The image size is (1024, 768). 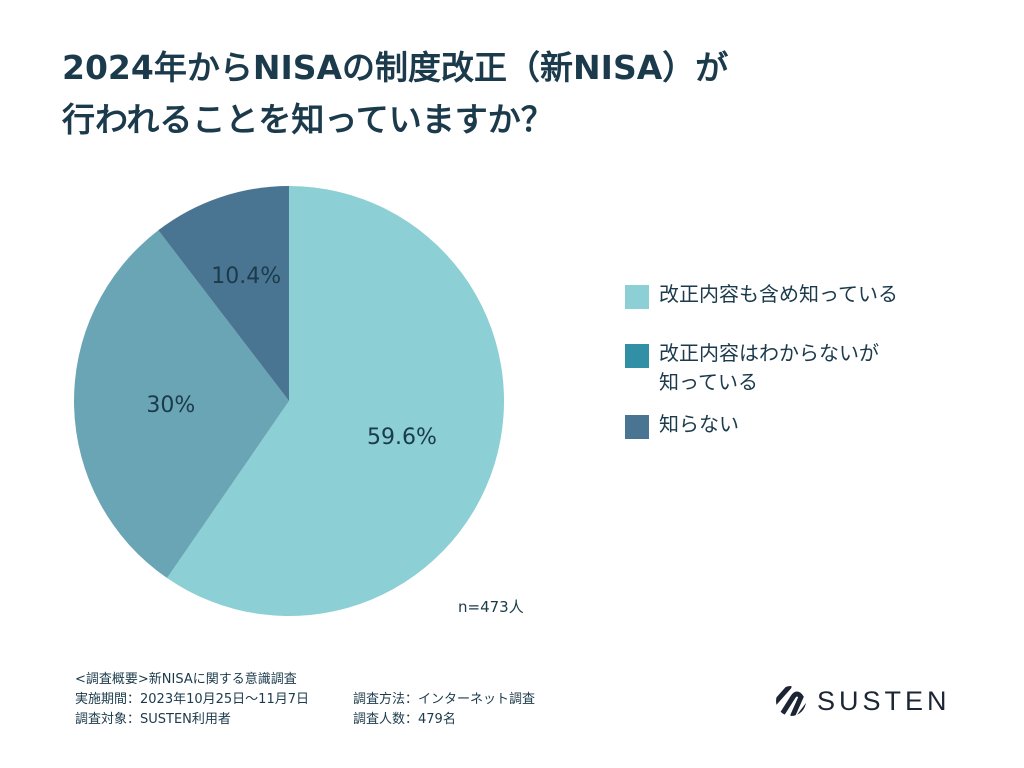 What do you see at coordinates (402, 437) in the screenshot?
I see `slice-label: 59.6%` at bounding box center [402, 437].